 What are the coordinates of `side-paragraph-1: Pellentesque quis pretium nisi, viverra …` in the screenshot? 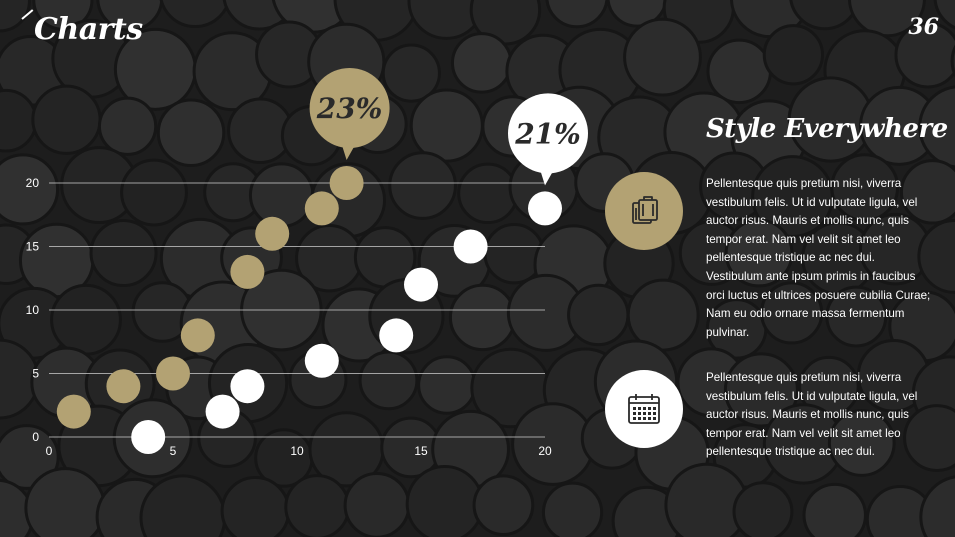 It's located at (818, 258).